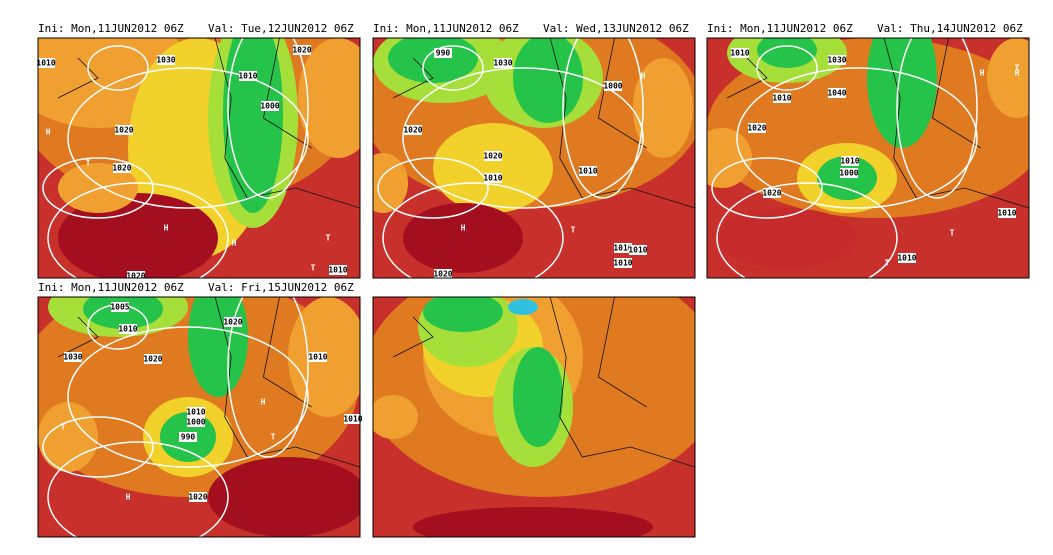 The width and height of the screenshot is (1053, 555). What do you see at coordinates (281, 28) in the screenshot?
I see `valid-time: Val: Tue,12JUN2012 06Z` at bounding box center [281, 28].